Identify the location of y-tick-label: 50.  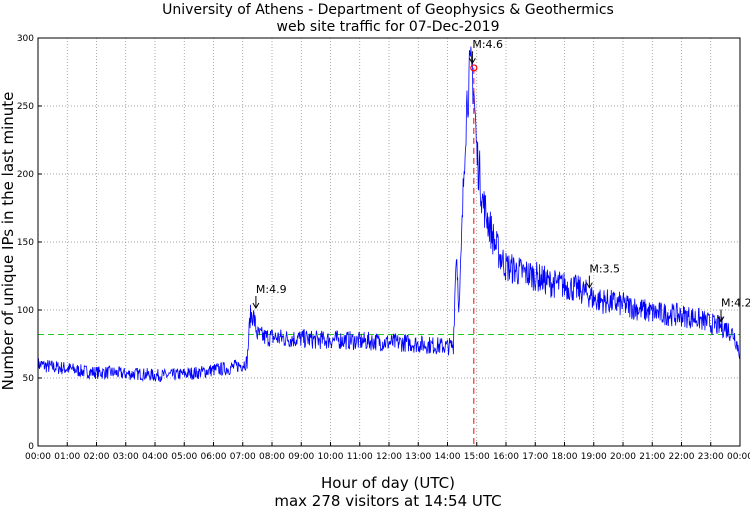
(29, 379).